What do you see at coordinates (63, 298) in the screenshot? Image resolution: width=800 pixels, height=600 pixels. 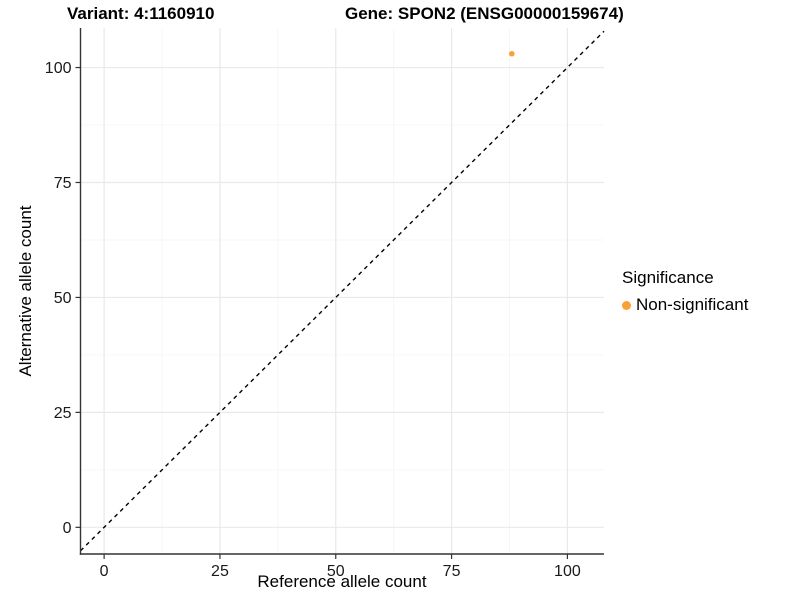 I see `y-tick-label: 50` at bounding box center [63, 298].